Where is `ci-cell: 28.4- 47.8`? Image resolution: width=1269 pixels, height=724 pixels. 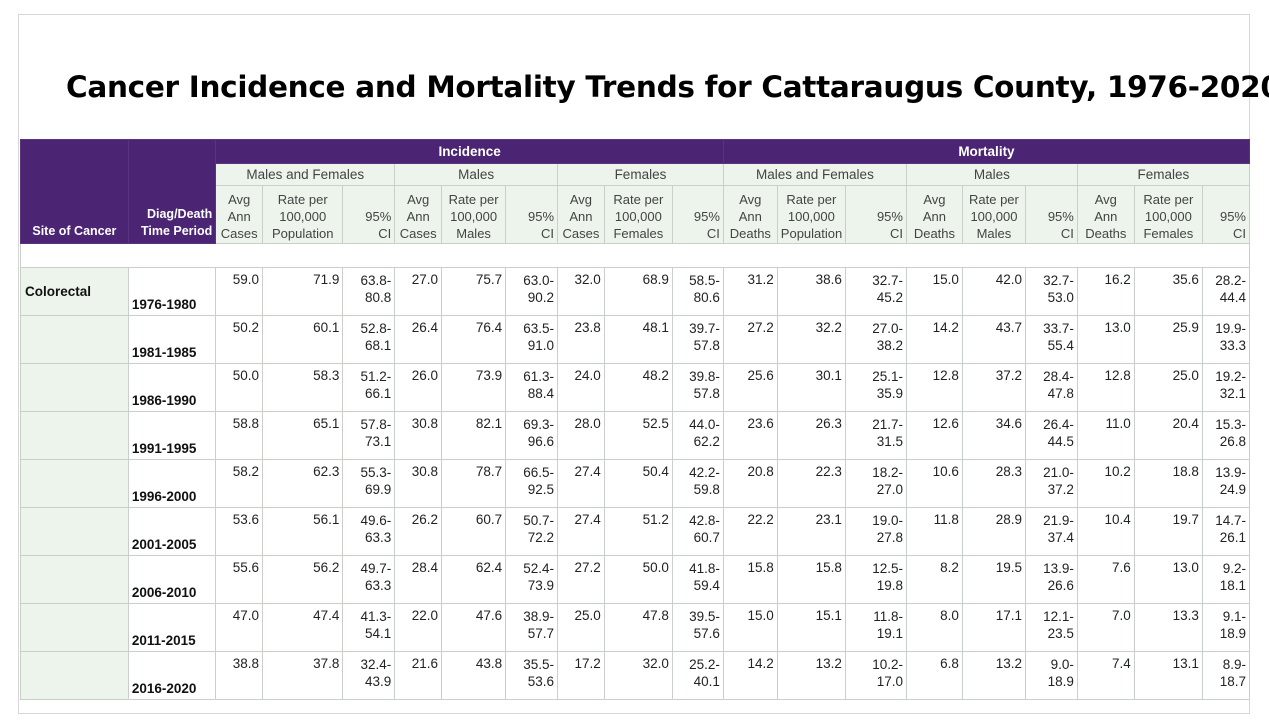
ci-cell: 28.4- 47.8 is located at coordinates (1051, 387).